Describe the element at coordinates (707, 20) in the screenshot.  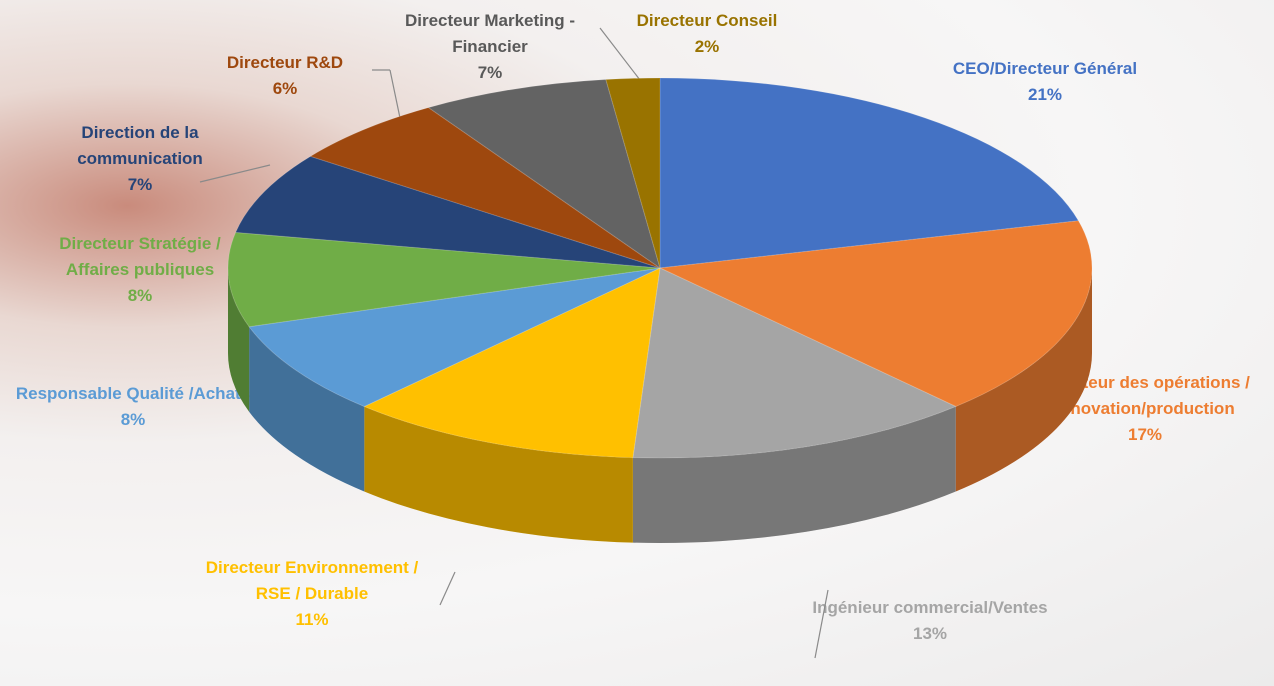
I see `label-name: Directeur Conseil` at that location.